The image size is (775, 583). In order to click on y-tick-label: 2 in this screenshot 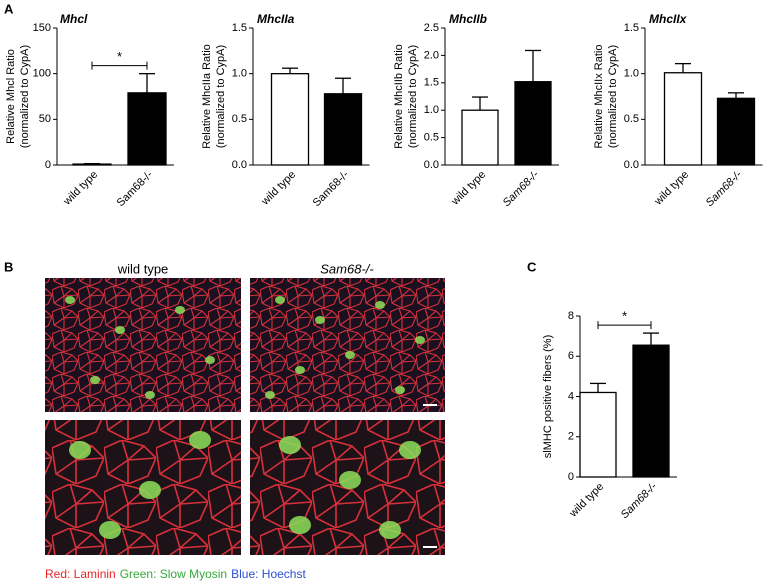, I will do `click(571, 437)`.